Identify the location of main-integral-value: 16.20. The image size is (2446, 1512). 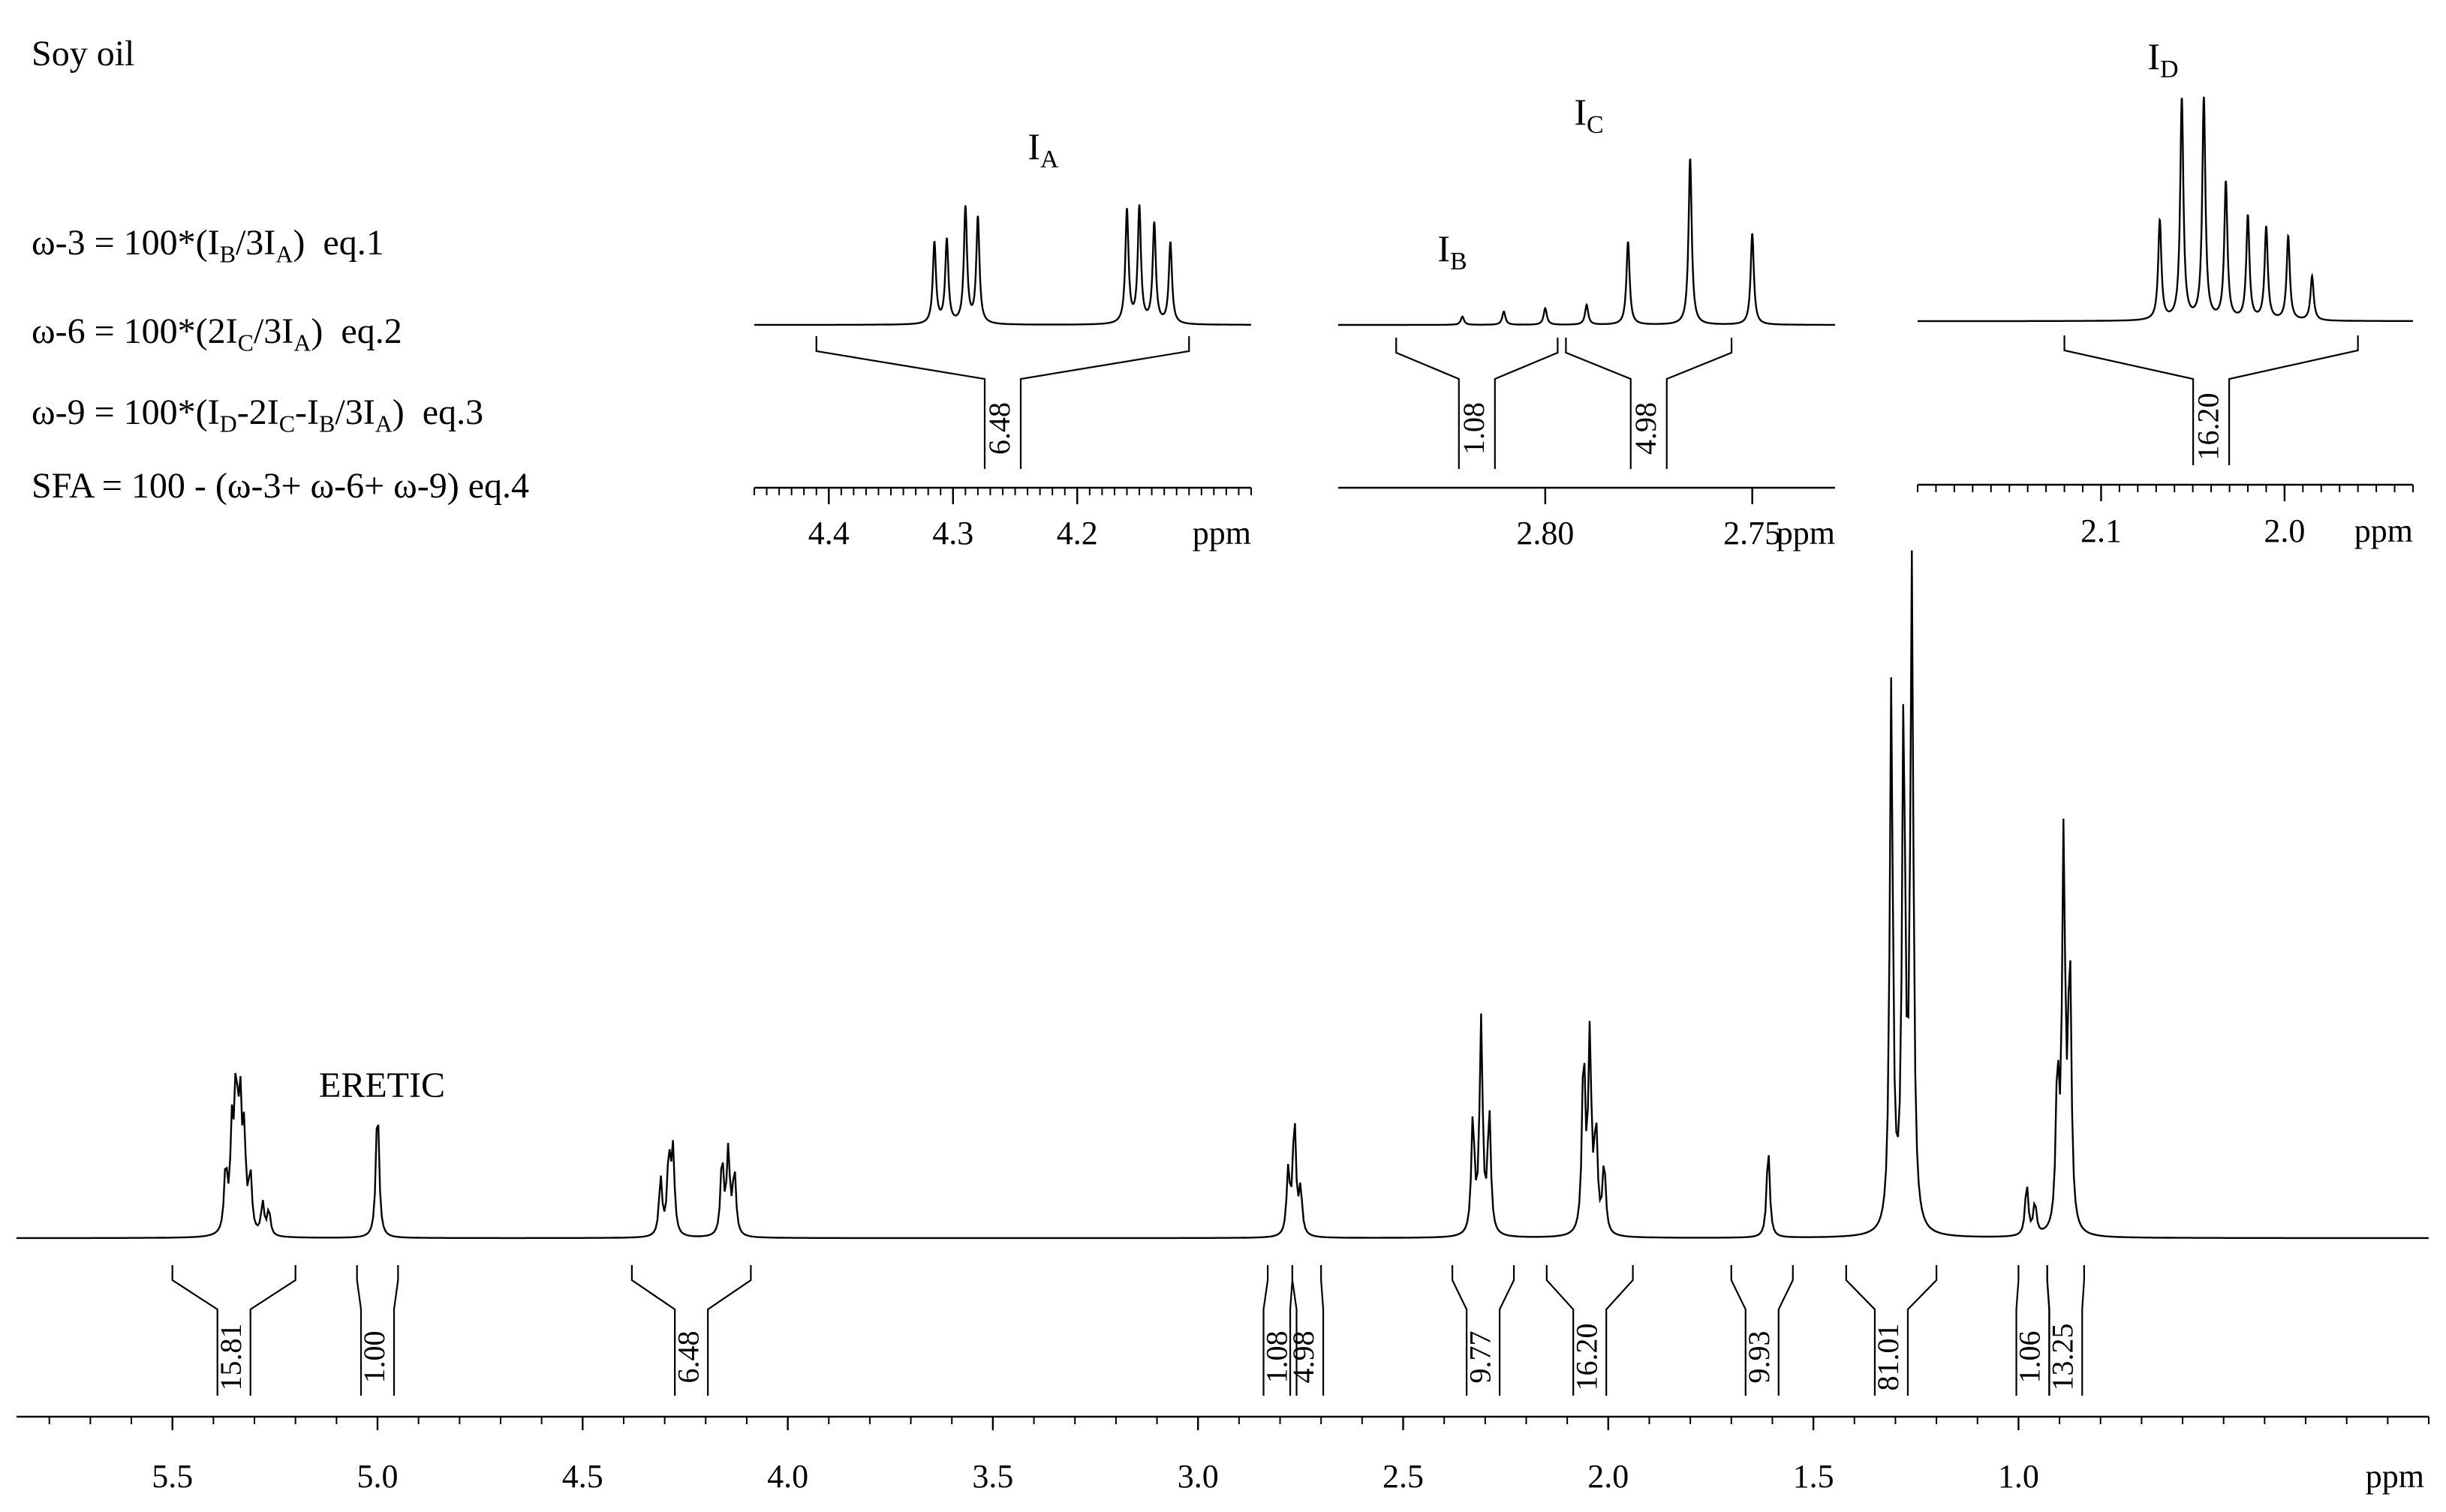
(1586, 1358).